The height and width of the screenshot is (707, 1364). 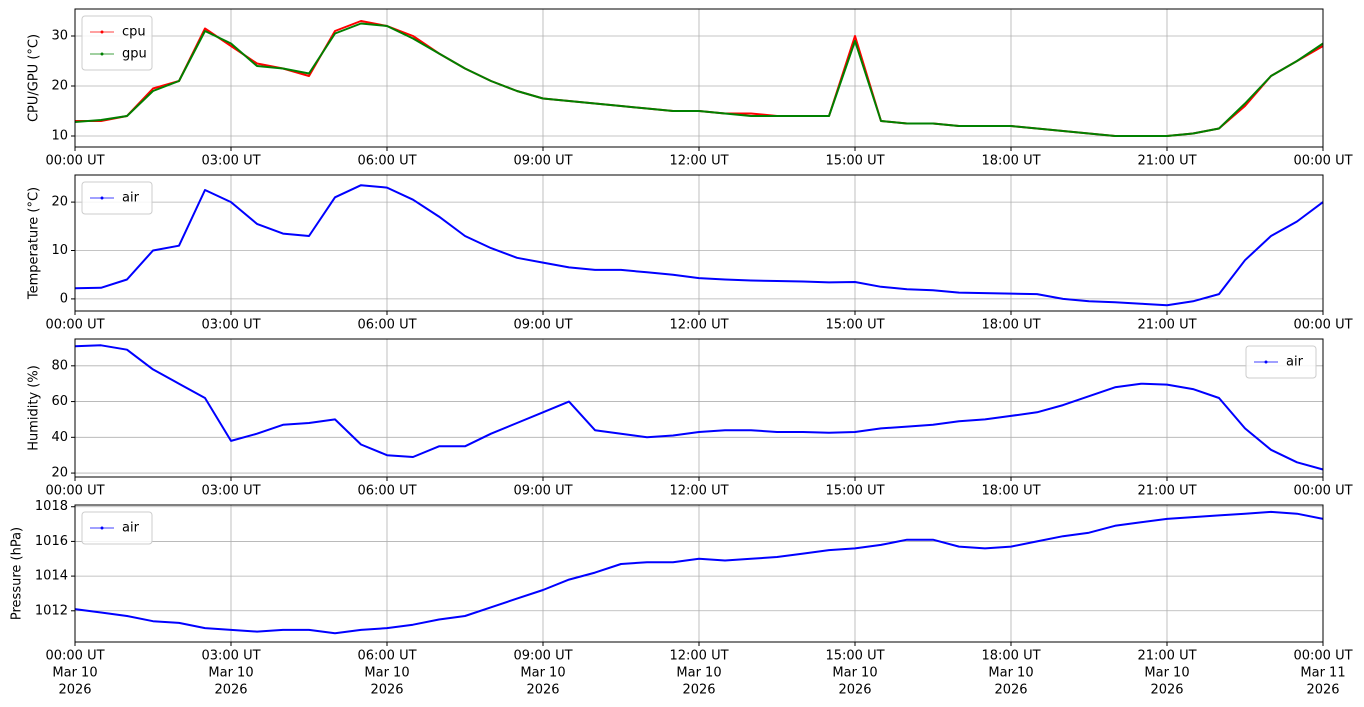 I want to click on y-tick-label: 1014, so click(x=51, y=576).